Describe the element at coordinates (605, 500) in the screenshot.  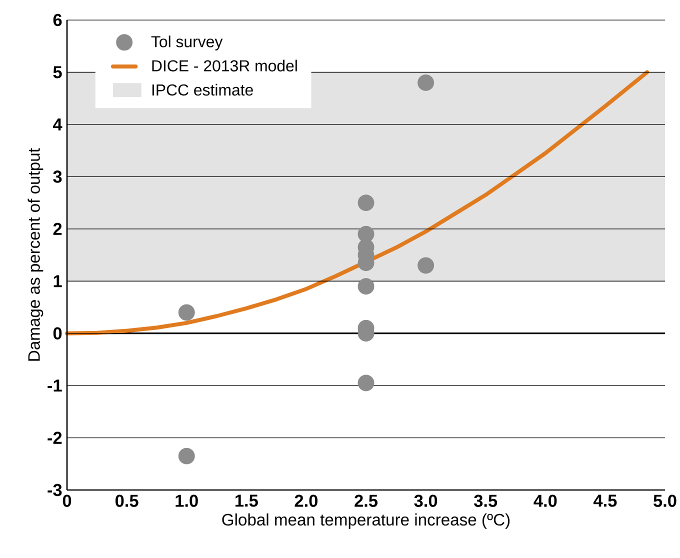
I see `x-tick-label: 4.5` at that location.